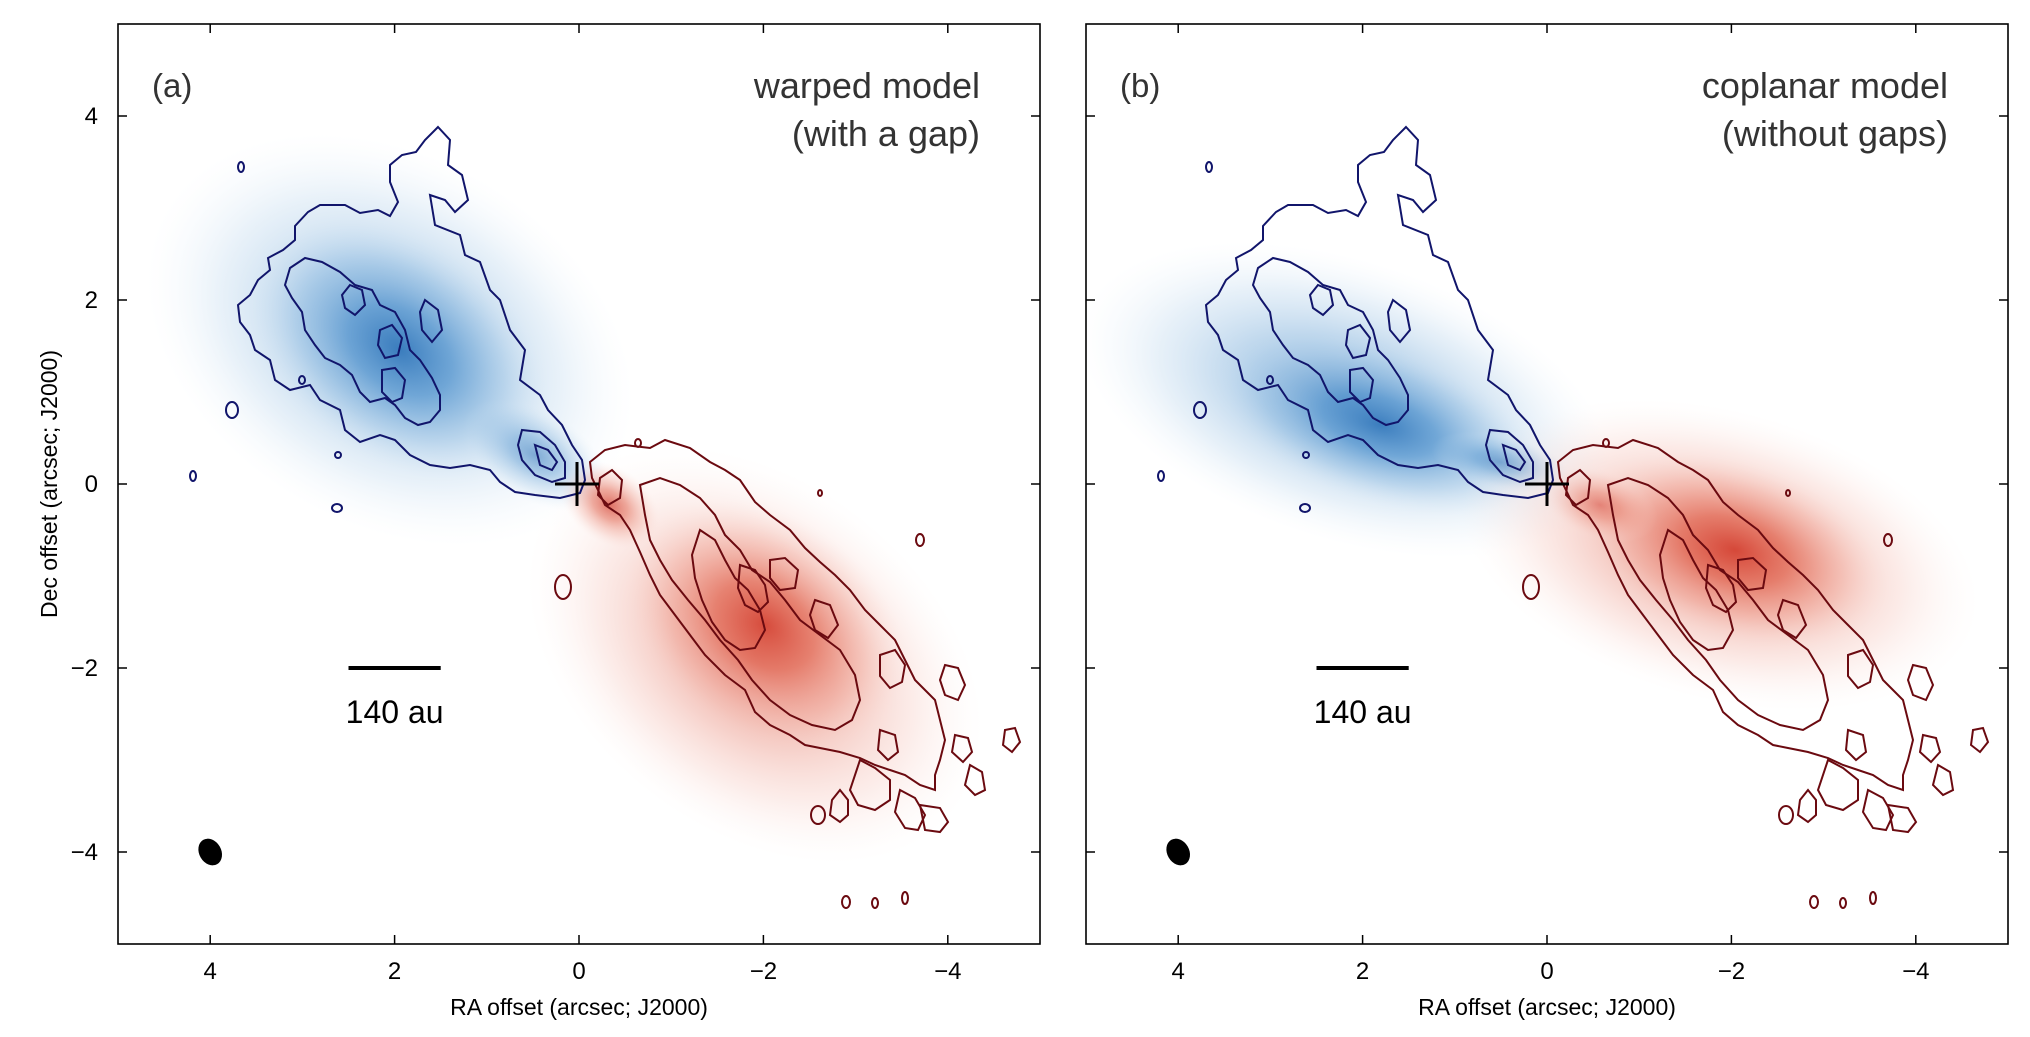 The width and height of the screenshot is (2030, 1037). I want to click on panel-title-line-1: warped model, so click(866, 85).